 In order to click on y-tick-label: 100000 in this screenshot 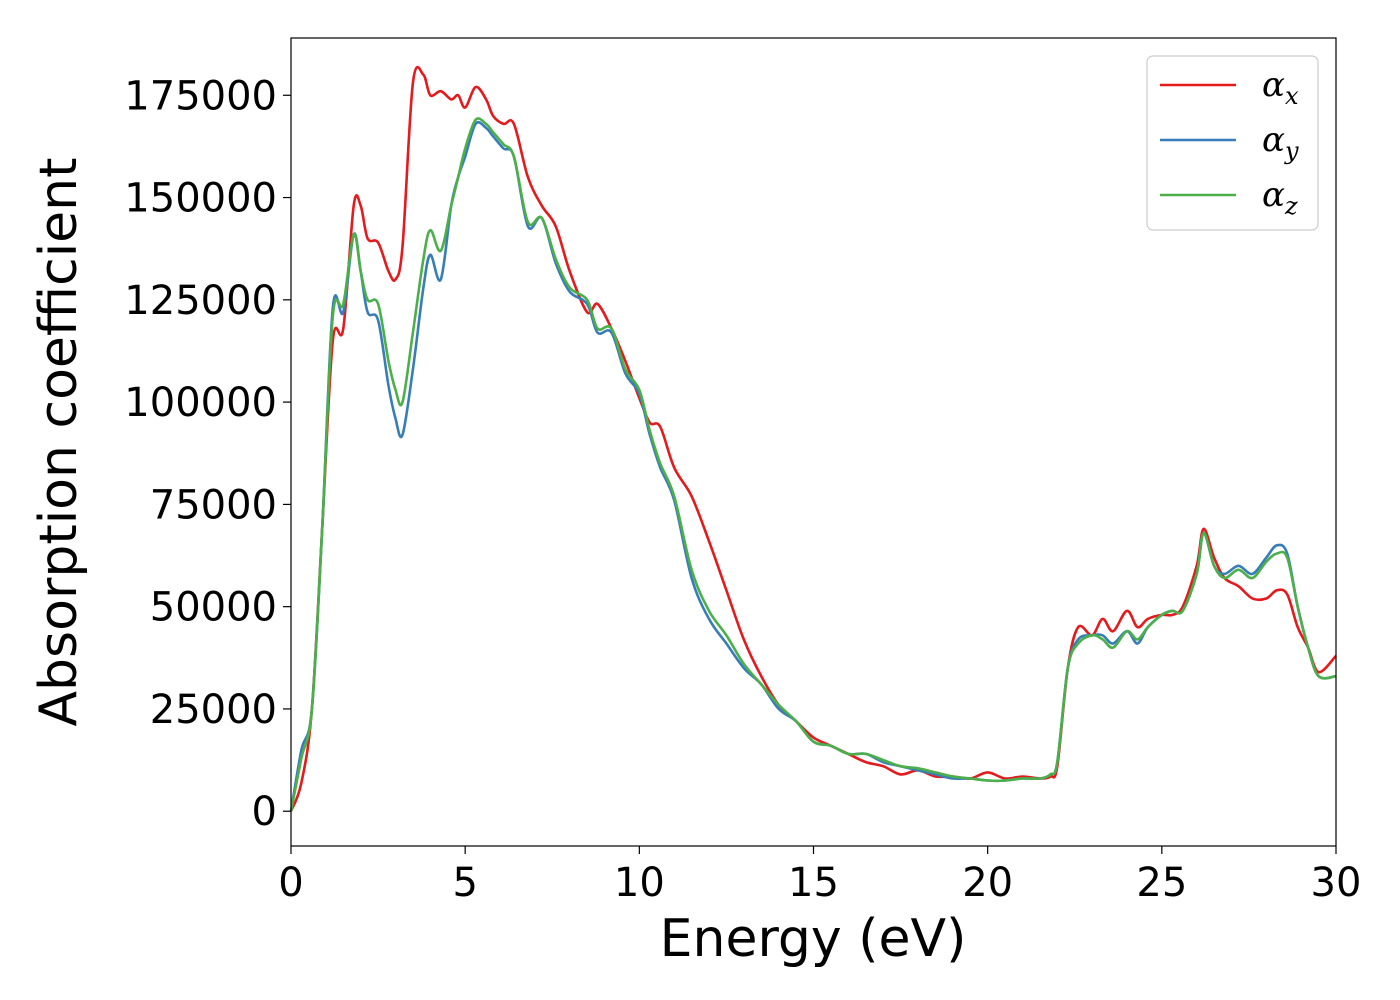, I will do `click(200, 403)`.